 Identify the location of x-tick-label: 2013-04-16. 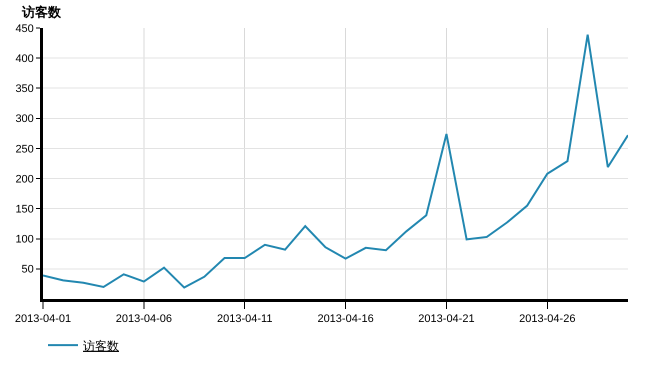
(345, 319).